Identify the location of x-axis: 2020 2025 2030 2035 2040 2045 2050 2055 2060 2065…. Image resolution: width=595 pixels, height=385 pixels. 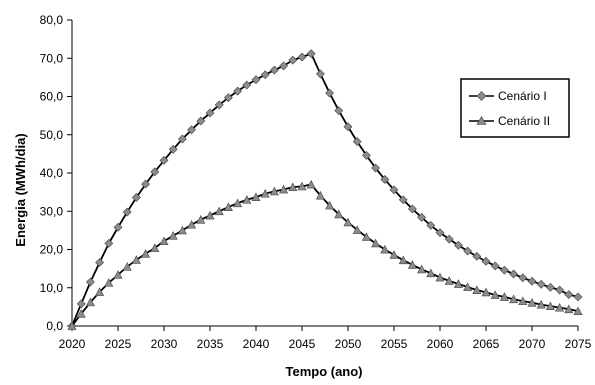
(325, 338).